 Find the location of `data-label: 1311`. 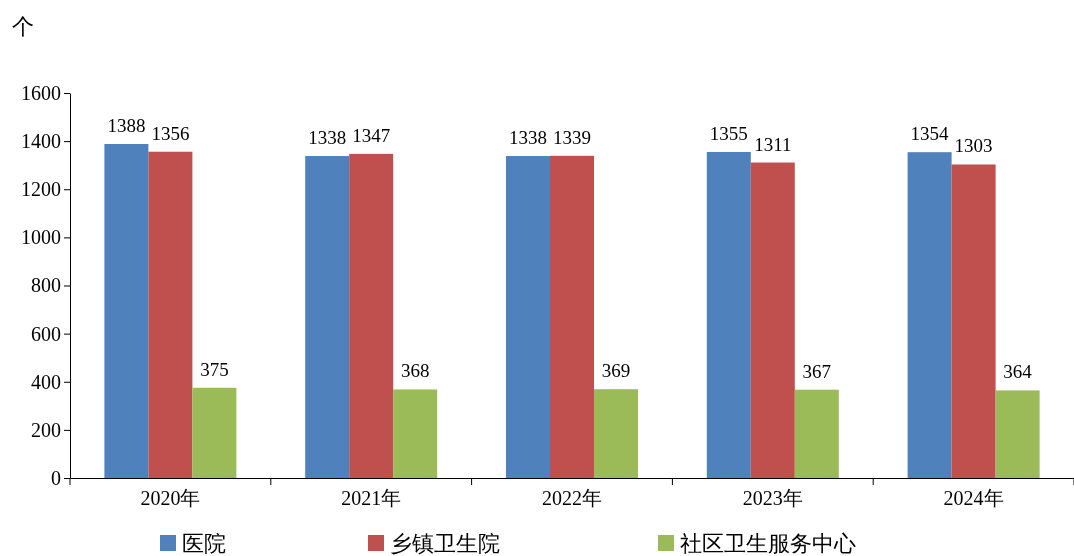

data-label: 1311 is located at coordinates (773, 144).